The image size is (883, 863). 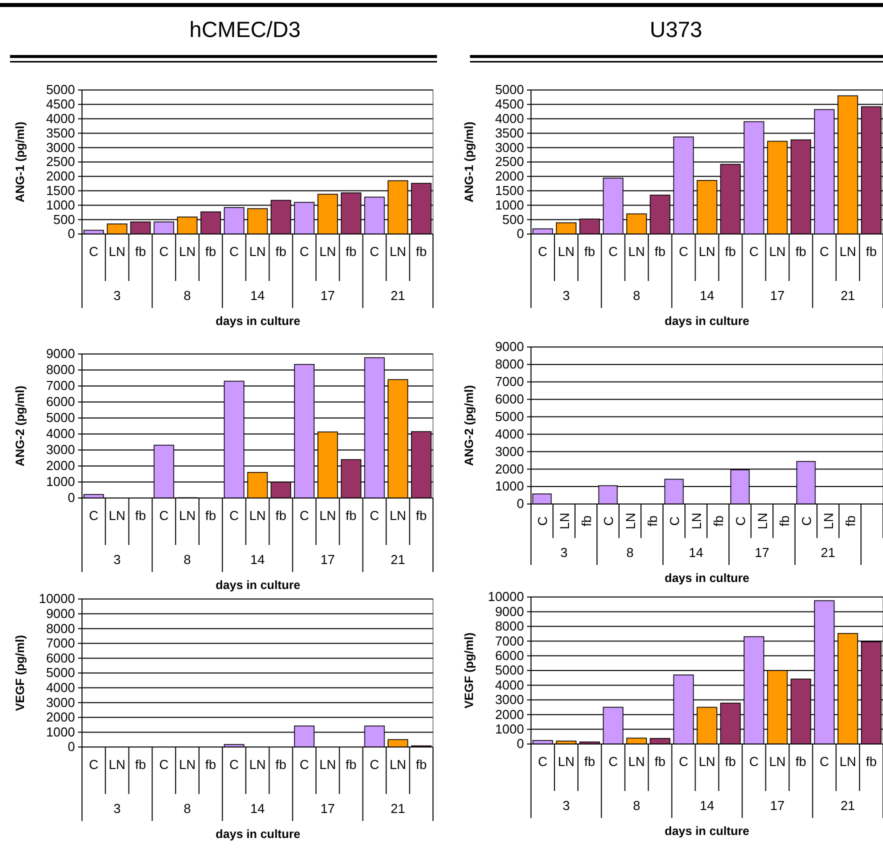 What do you see at coordinates (469, 162) in the screenshot?
I see `y-axis-title: ANG-1 (pg/ml)` at bounding box center [469, 162].